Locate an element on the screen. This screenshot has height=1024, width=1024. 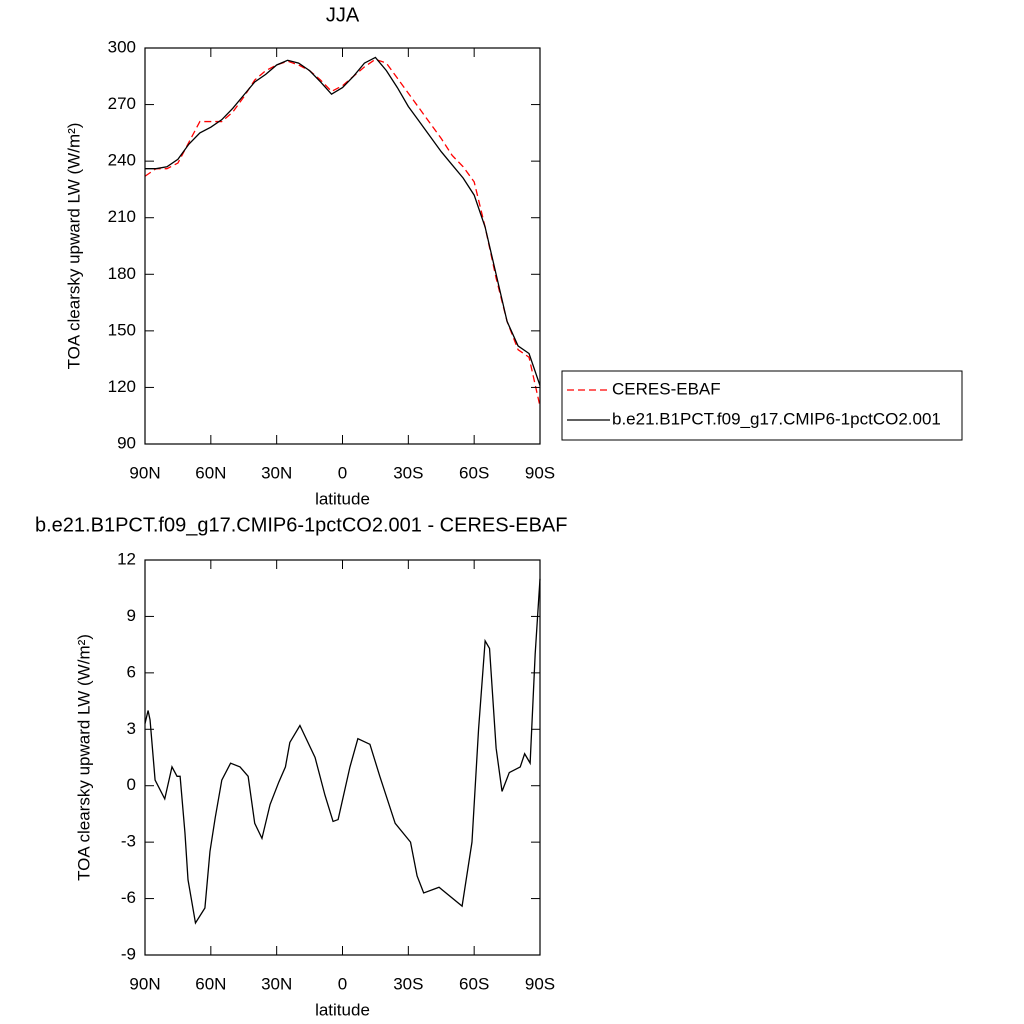
y-tick-label: 120 is located at coordinates (122, 386).